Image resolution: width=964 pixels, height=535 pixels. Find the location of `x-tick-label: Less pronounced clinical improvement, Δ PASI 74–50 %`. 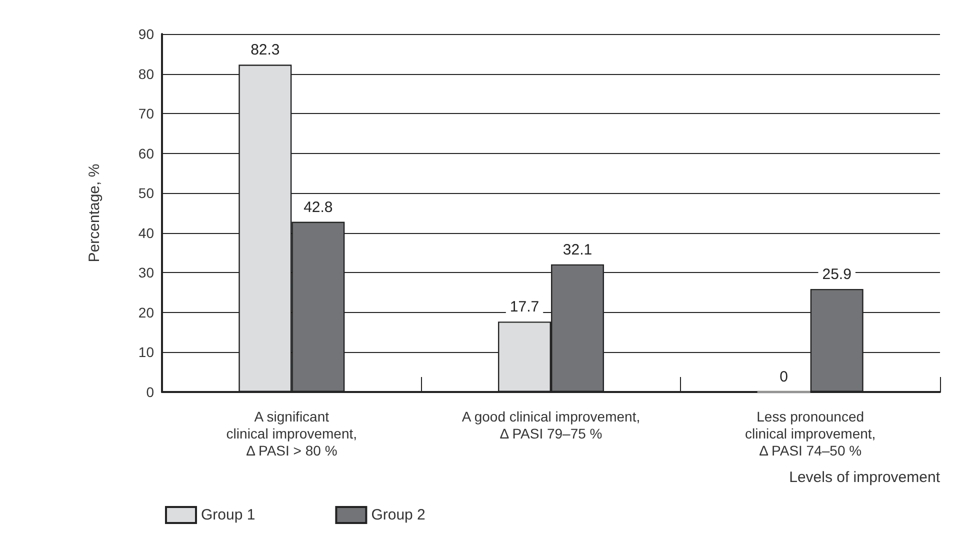

x-tick-label: Less pronounced clinical improvement, Δ PASI 74–50 % is located at coordinates (810, 433).